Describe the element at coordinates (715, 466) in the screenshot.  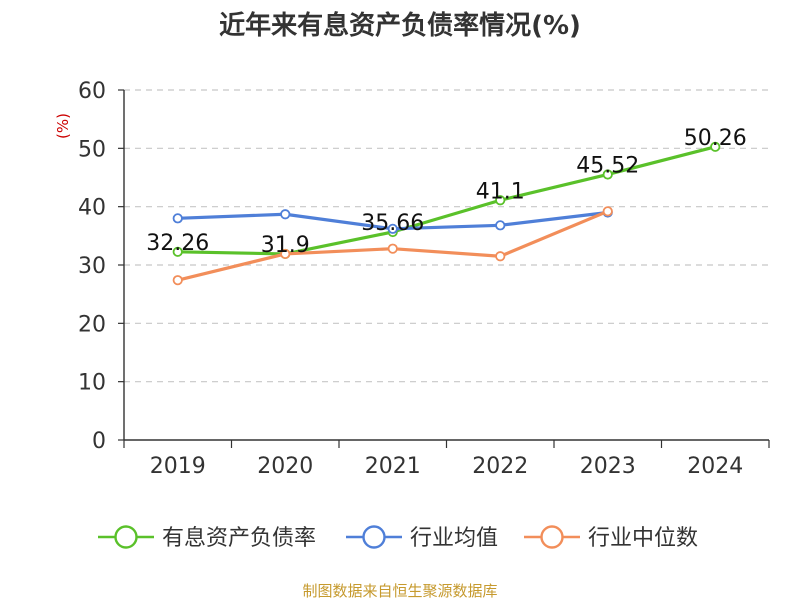
I see `x-tick-label: 2024` at that location.